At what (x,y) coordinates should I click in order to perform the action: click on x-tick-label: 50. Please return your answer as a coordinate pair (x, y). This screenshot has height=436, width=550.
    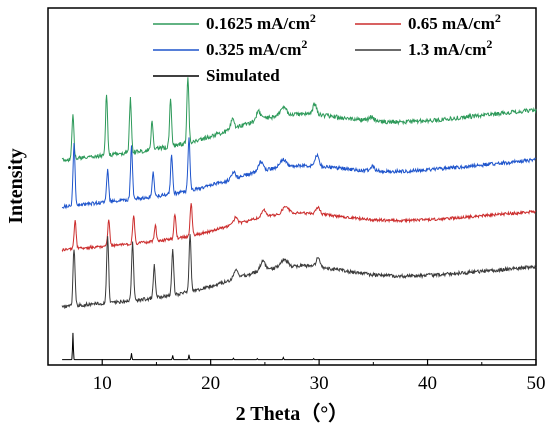
    Looking at the image, I should click on (536, 383).